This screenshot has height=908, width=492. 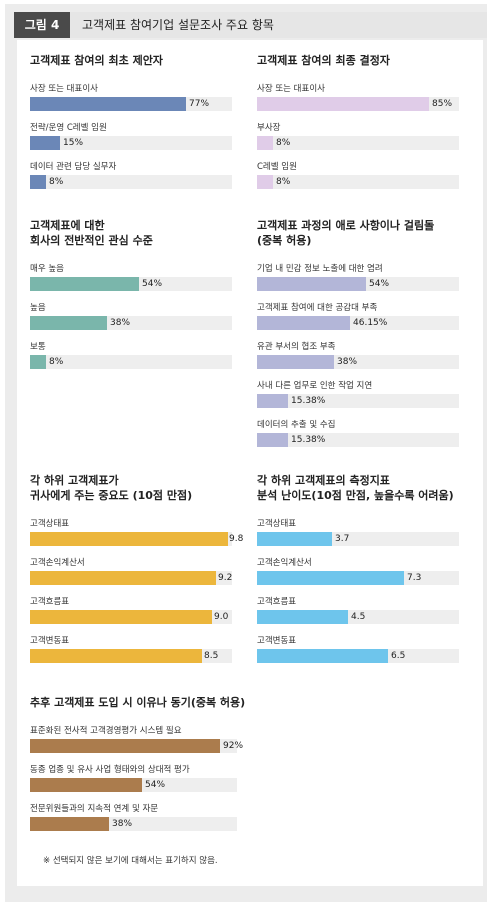 What do you see at coordinates (111, 495) in the screenshot?
I see `chart-title-line: 귀사에게 주는 중요도 (10점 만점)` at bounding box center [111, 495].